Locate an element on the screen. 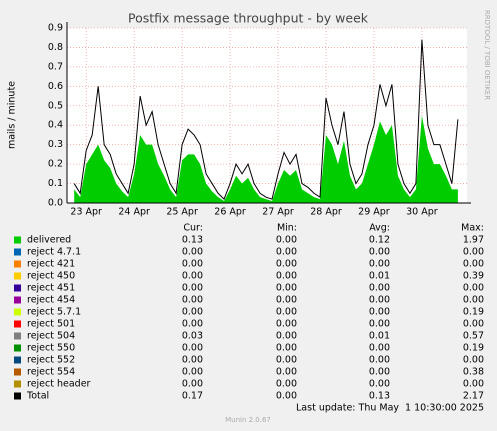 This screenshot has height=431, width=497. legend-label: reject 552 is located at coordinates (51, 360).